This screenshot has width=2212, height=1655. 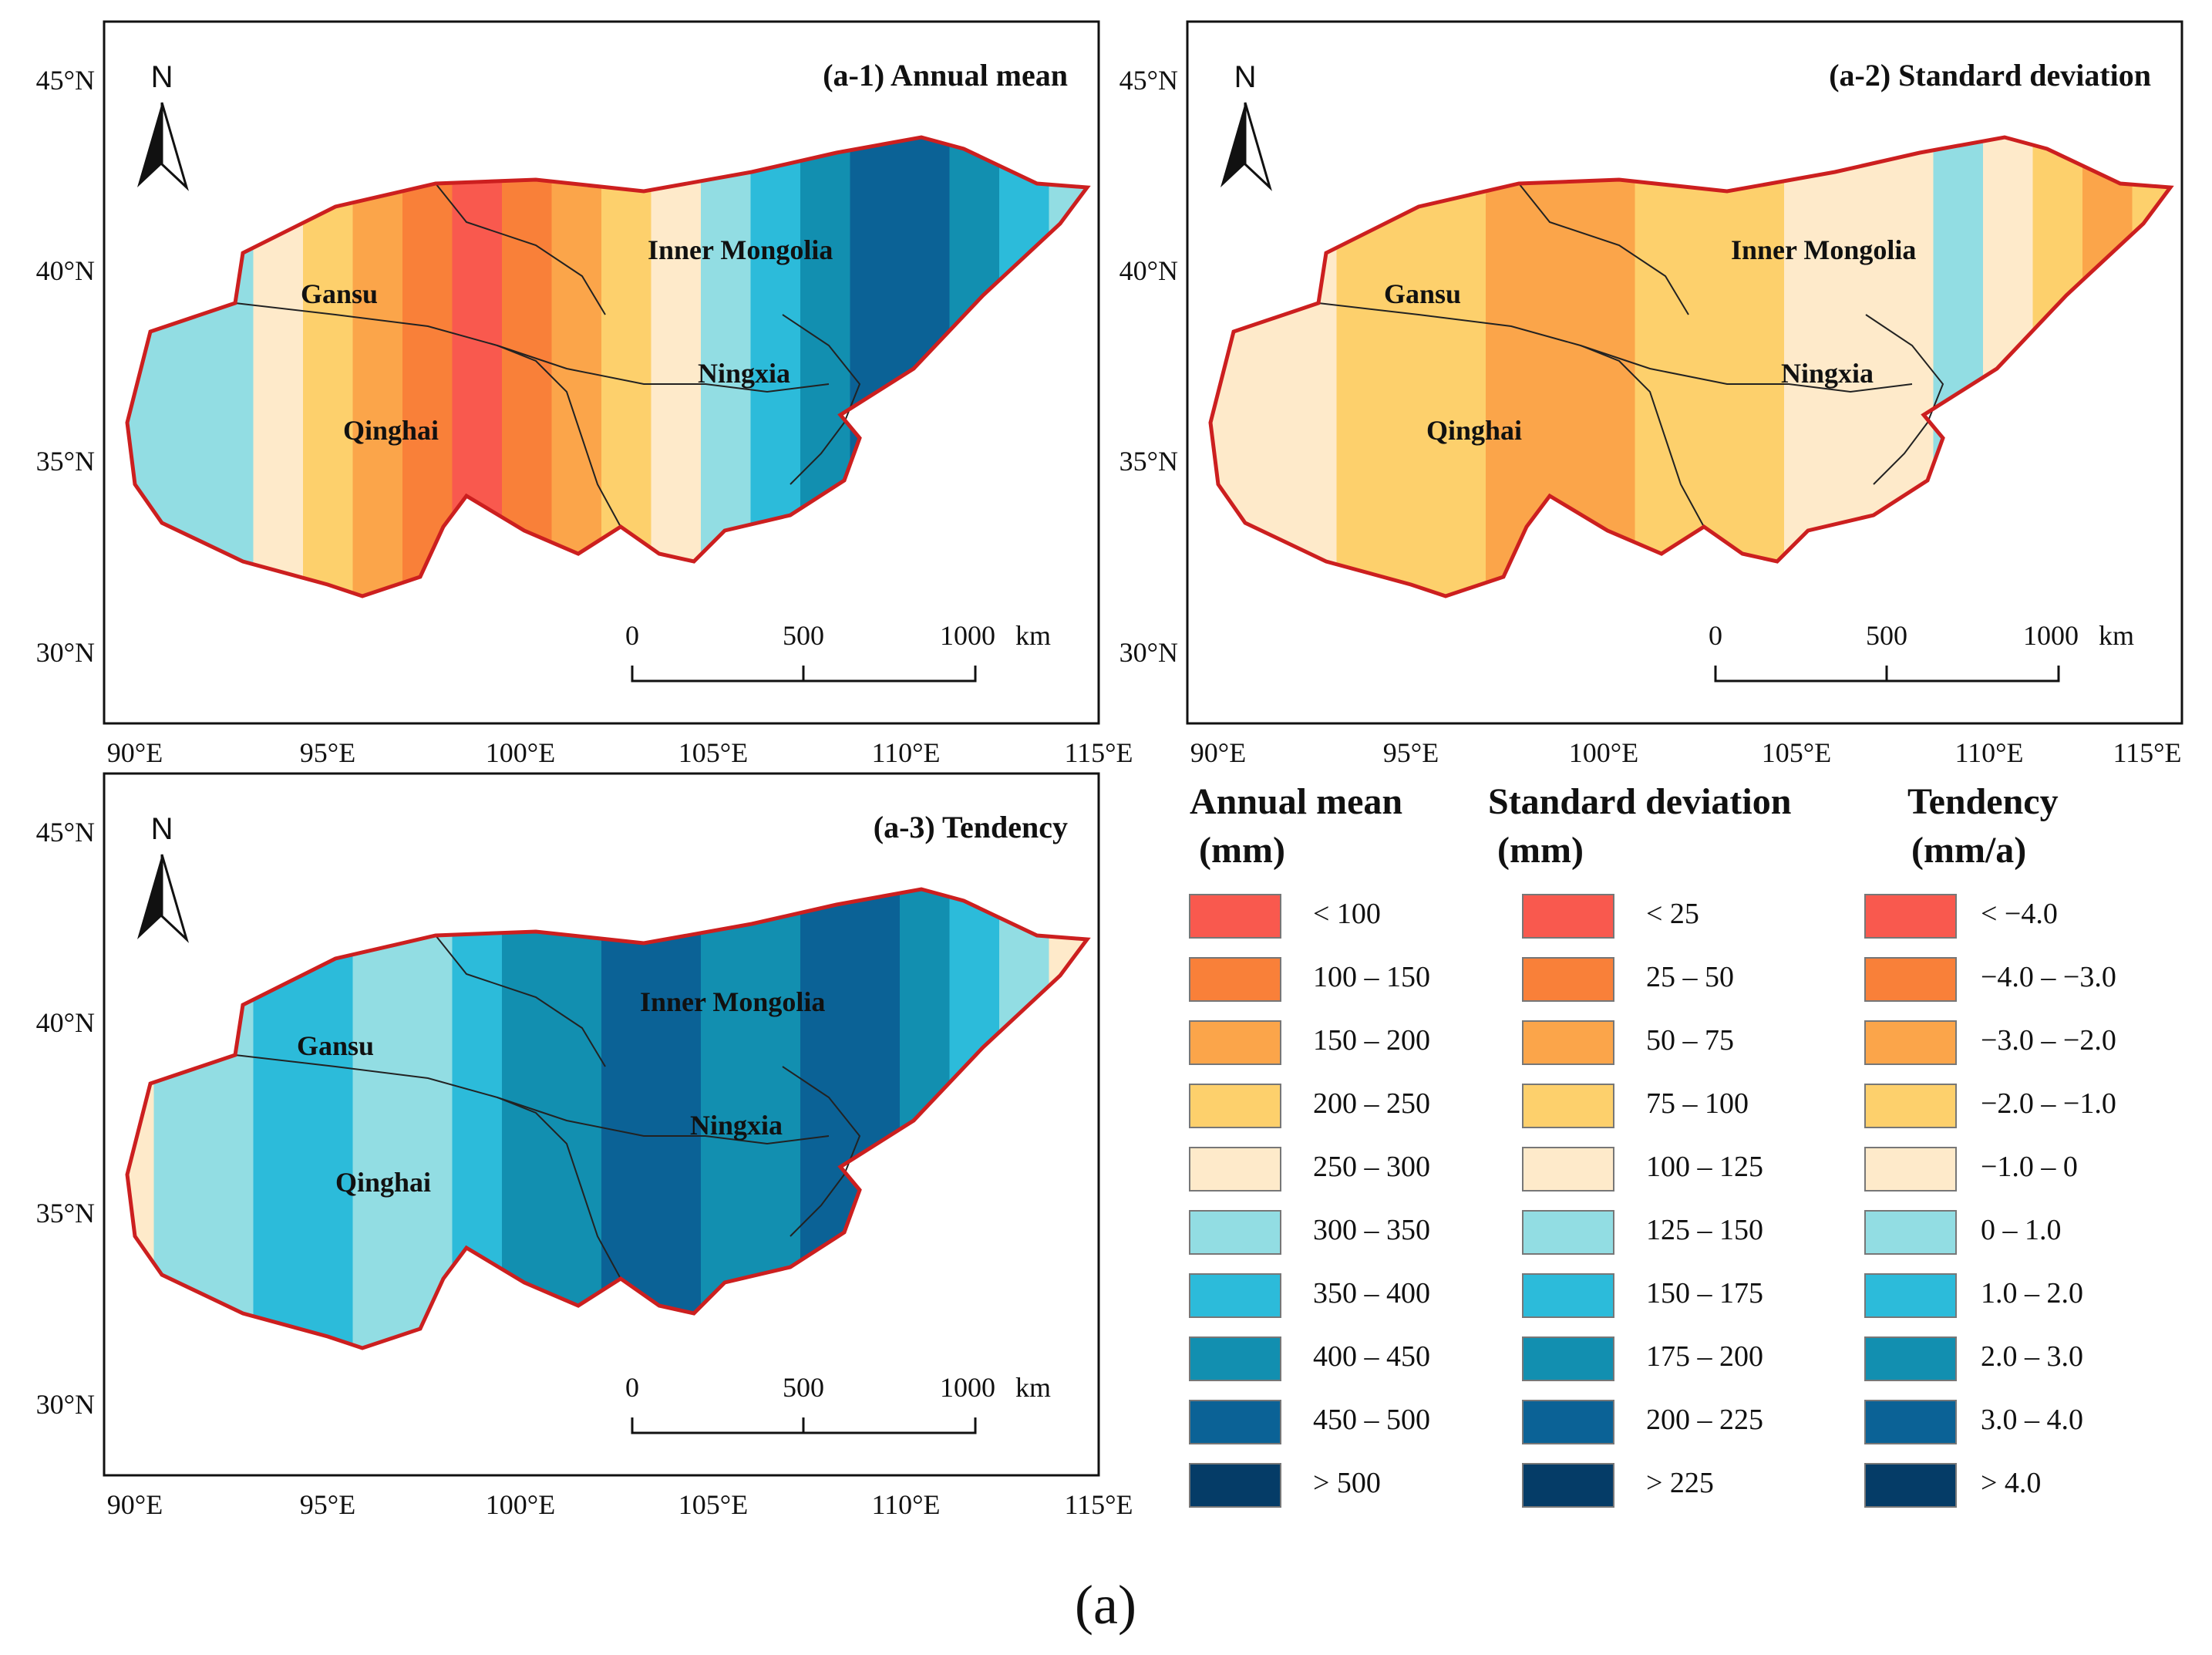 I want to click on north-label: N, so click(x=162, y=829).